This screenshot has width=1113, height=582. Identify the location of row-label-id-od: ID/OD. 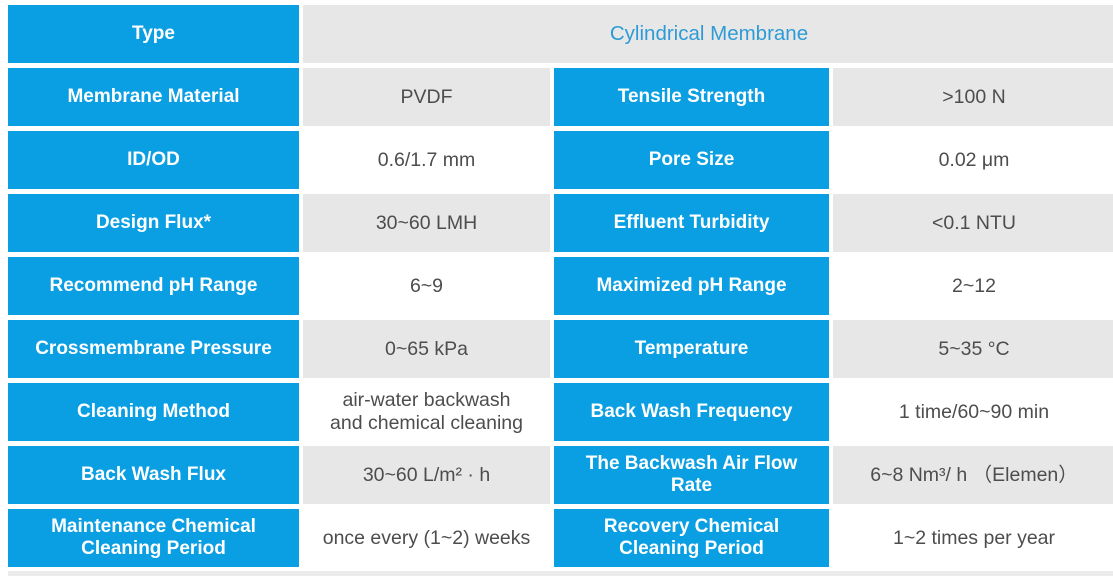
(153, 160).